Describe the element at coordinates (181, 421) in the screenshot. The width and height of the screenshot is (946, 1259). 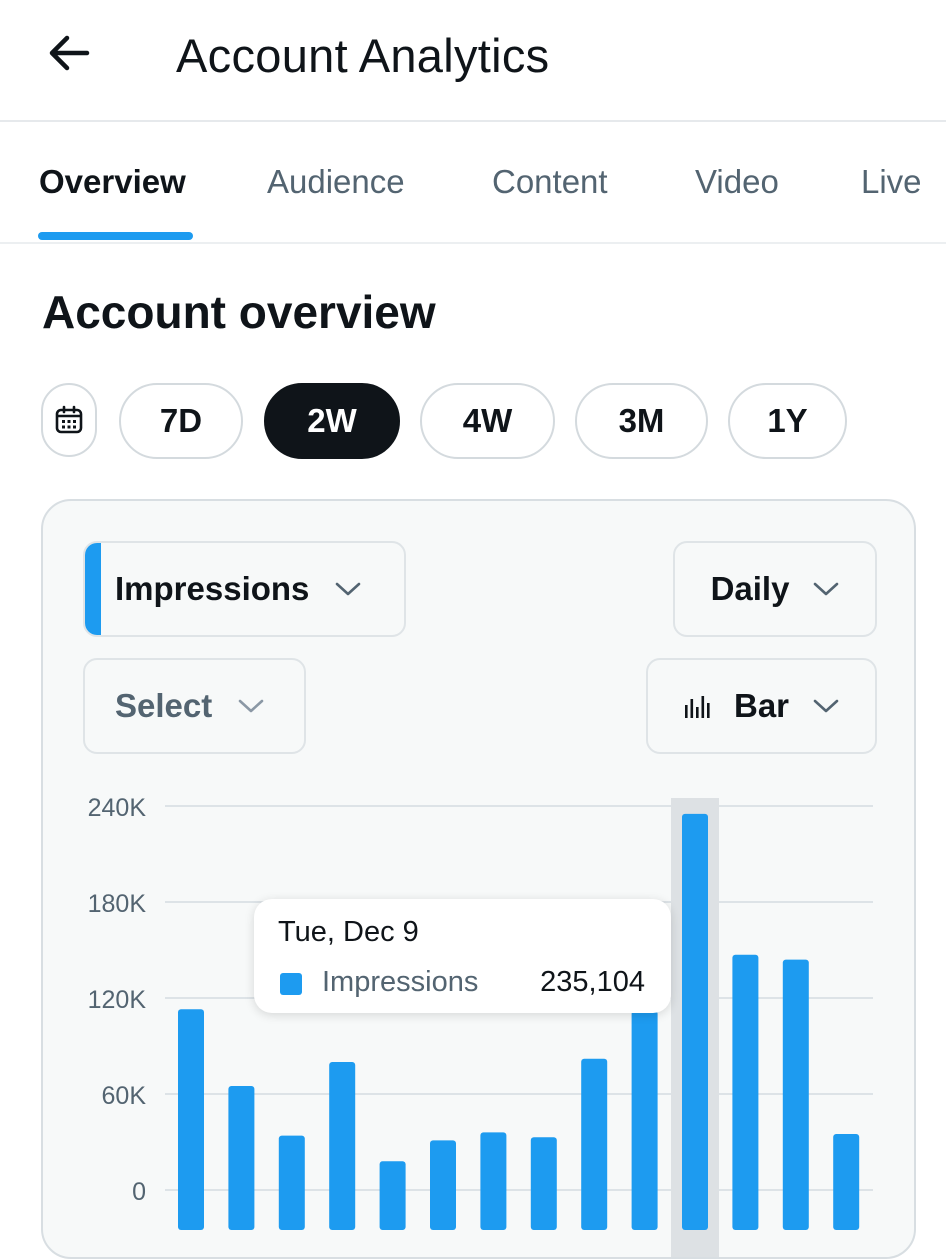
I see `range-7d-button: 7D` at that location.